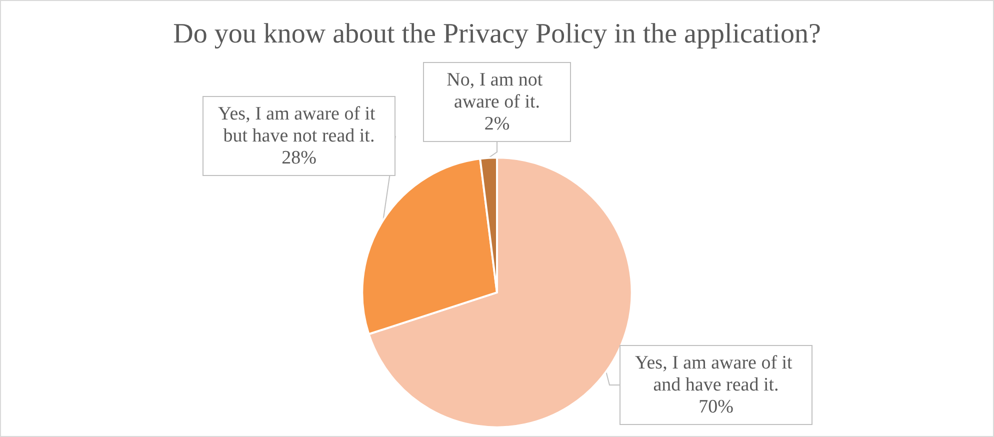 The image size is (994, 437). What do you see at coordinates (497, 34) in the screenshot?
I see `chart-title: Do you know about the Privacy Policy in the application?` at bounding box center [497, 34].